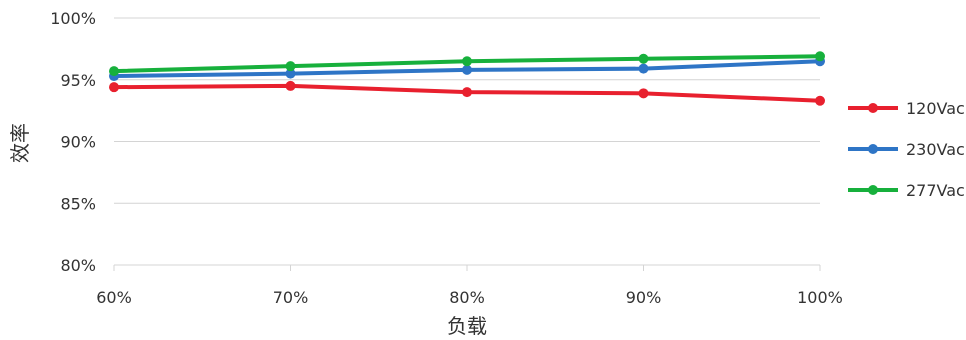 The width and height of the screenshot is (966, 340). What do you see at coordinates (78, 203) in the screenshot?
I see `y-tick-label: 85%` at bounding box center [78, 203].